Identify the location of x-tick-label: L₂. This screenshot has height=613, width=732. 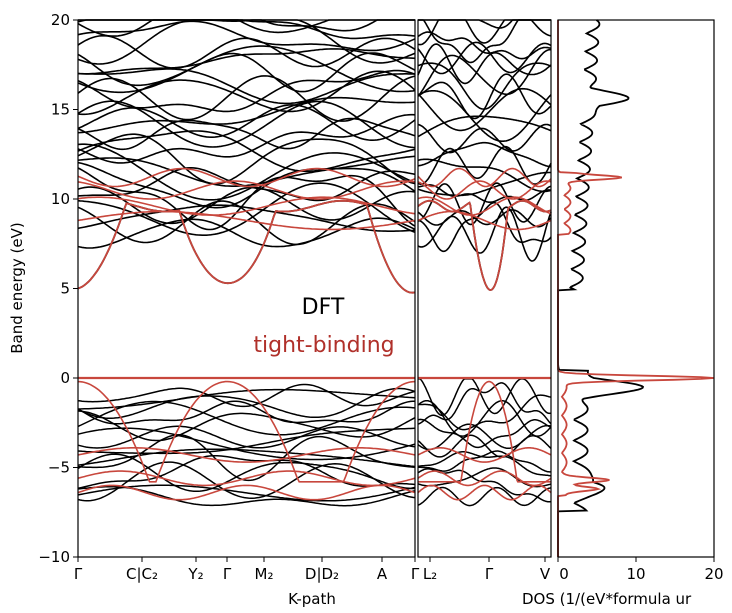
(430, 574).